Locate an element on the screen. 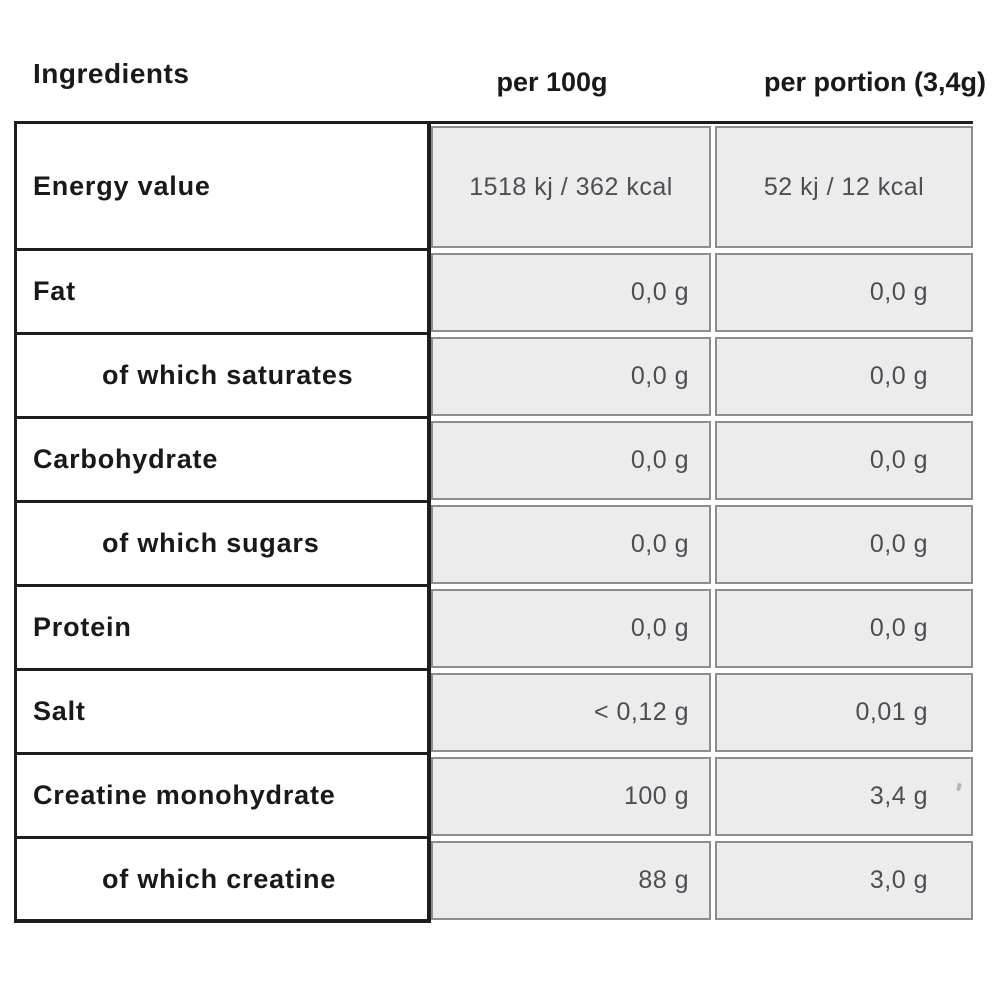 The image size is (1000, 1000). per-portion-value-cell: 0,01 g is located at coordinates (844, 712).